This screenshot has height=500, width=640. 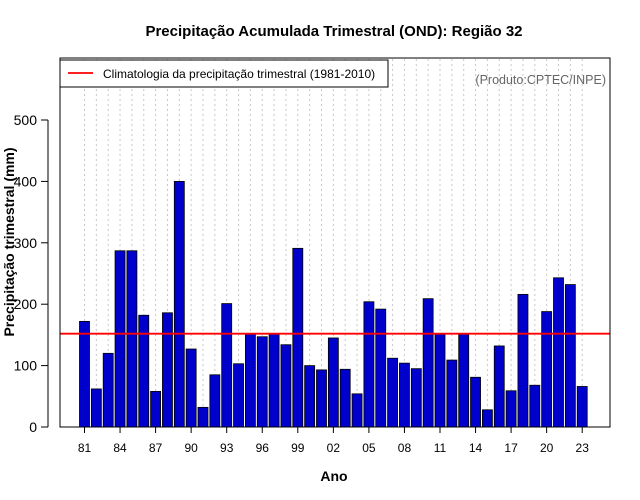 I want to click on bar-2006, so click(x=381, y=368).